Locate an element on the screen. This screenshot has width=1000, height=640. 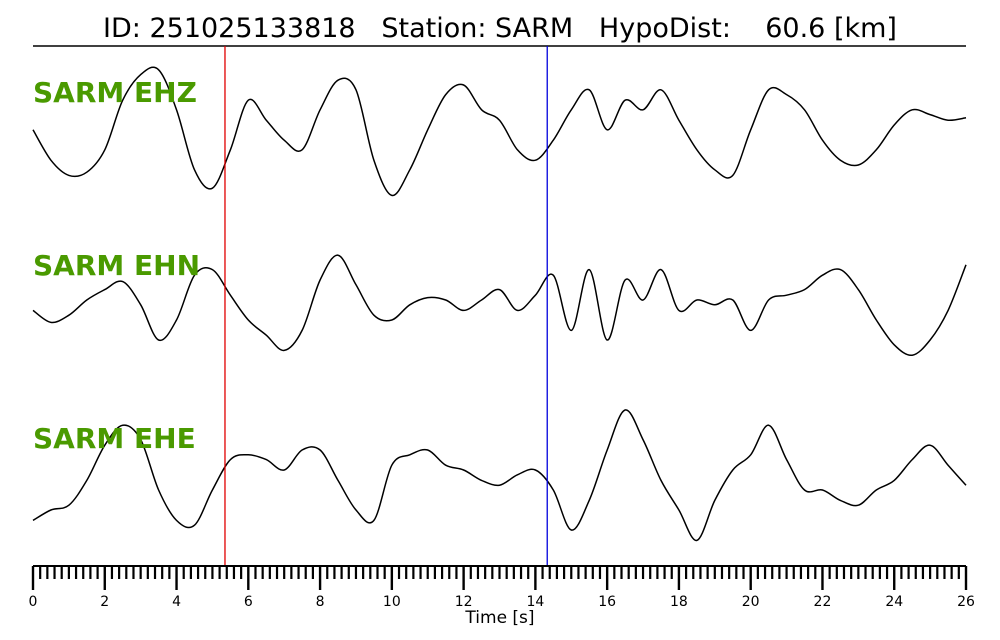
tick-label: 24 is located at coordinates (894, 602).